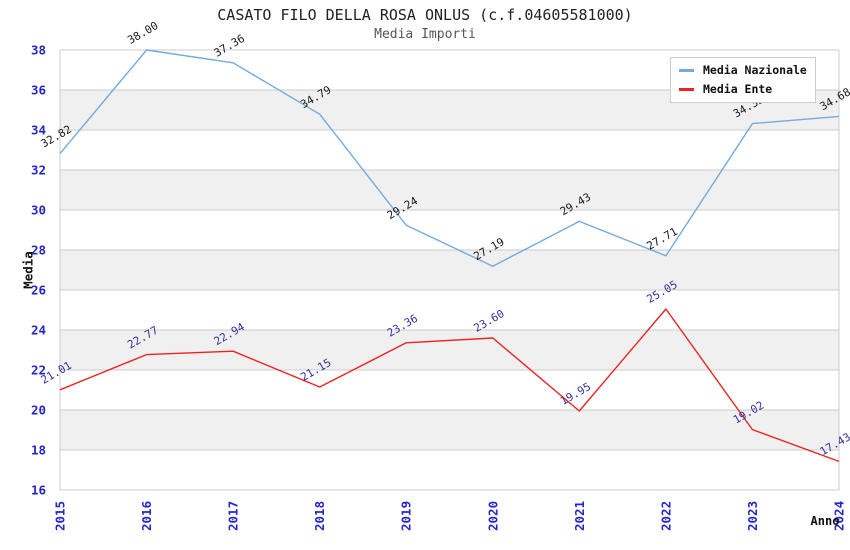 The image size is (850, 550). Describe the element at coordinates (38, 90) in the screenshot. I see `y-tick-label: 36` at that location.